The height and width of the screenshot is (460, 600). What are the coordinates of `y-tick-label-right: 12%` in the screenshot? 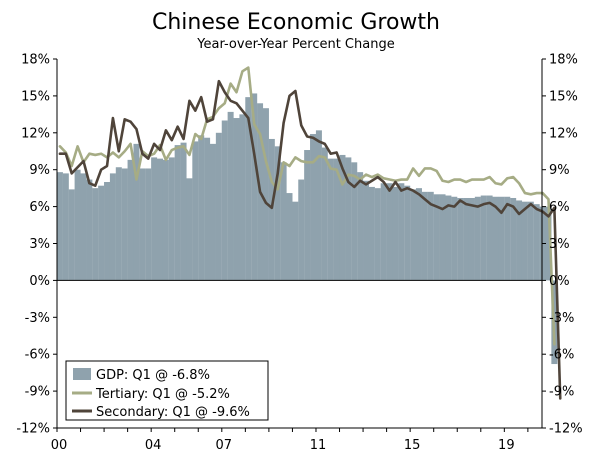 It's located at (563, 133).